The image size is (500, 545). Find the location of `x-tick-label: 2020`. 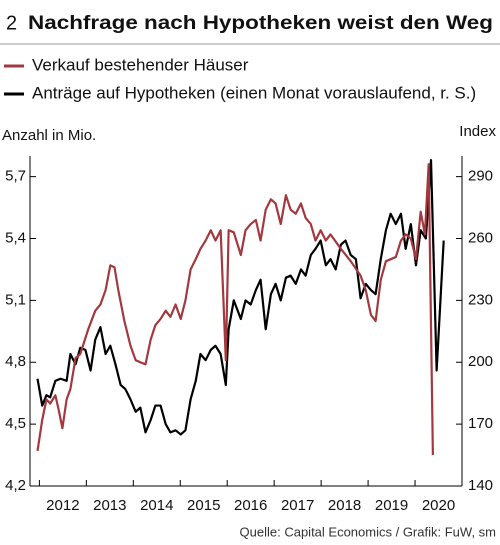

x-tick-label: 2020 is located at coordinates (438, 505).